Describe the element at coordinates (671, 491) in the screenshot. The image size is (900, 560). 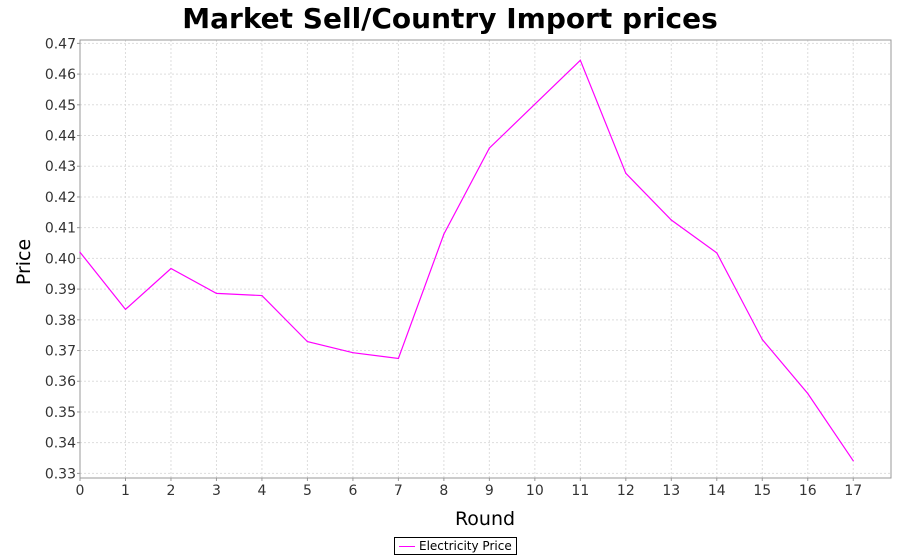
I see `x-tick-label: 13` at that location.